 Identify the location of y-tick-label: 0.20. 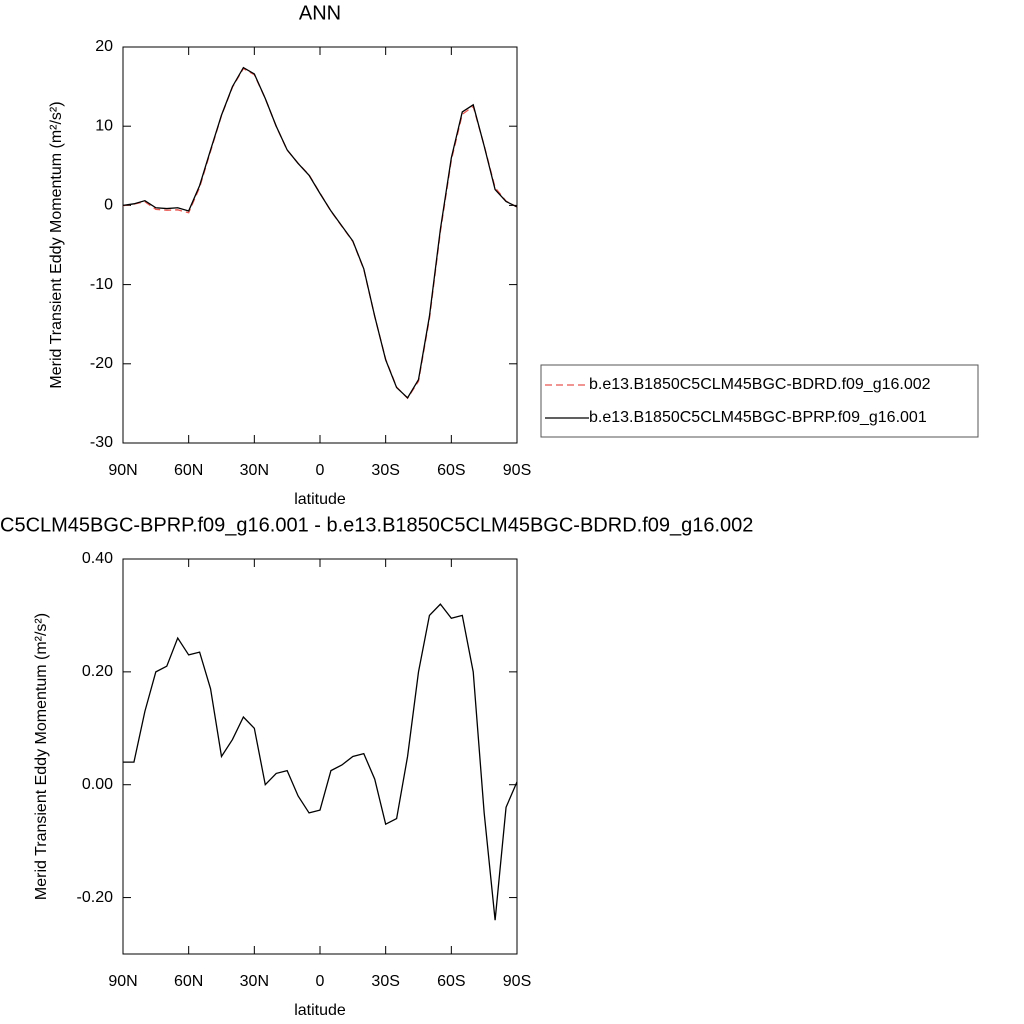
(97, 671).